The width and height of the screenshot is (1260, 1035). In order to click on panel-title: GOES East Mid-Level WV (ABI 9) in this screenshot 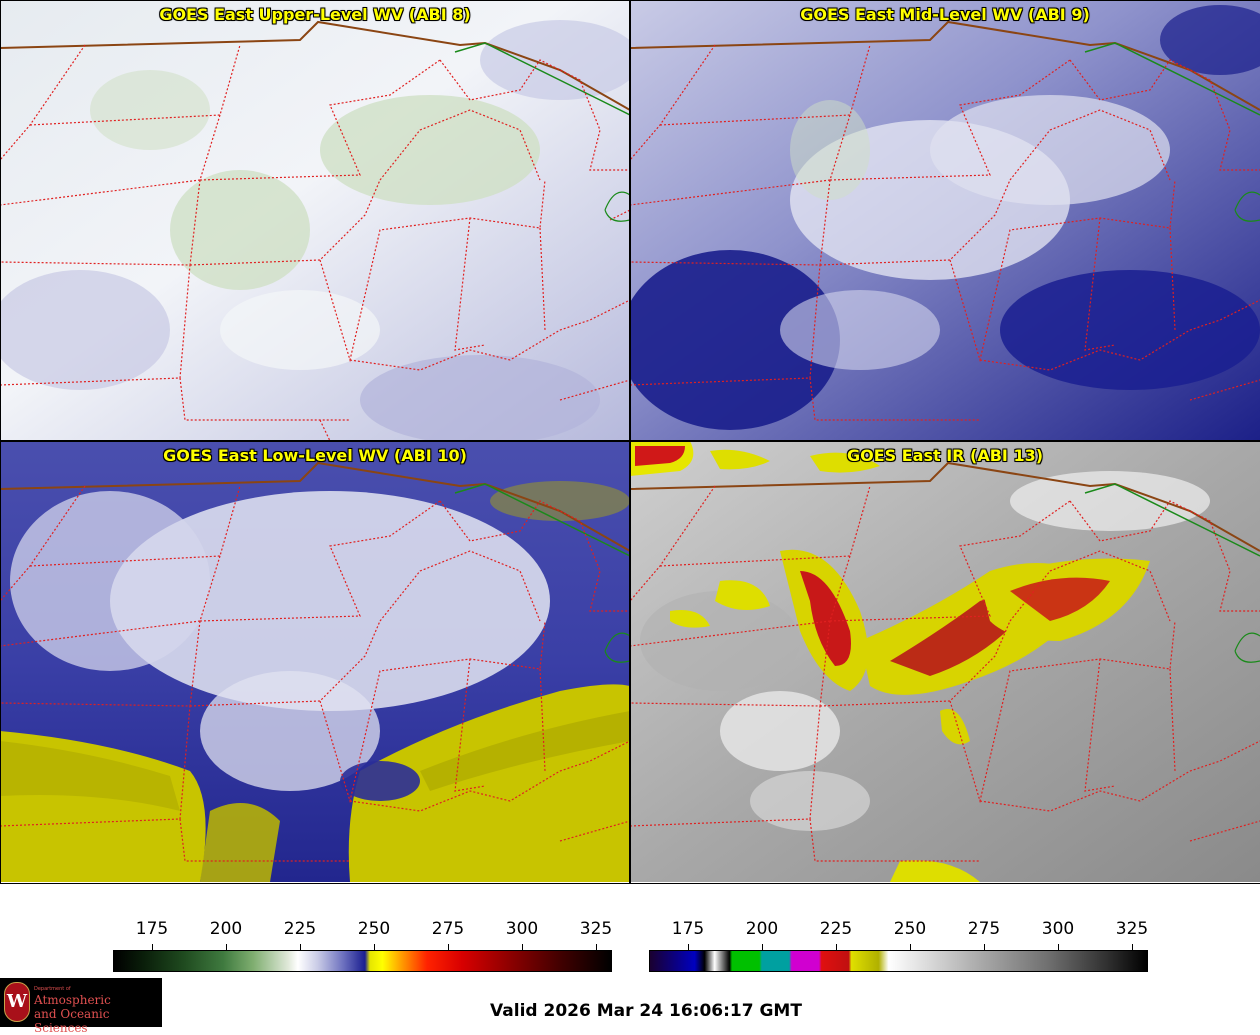, I will do `click(945, 14)`.